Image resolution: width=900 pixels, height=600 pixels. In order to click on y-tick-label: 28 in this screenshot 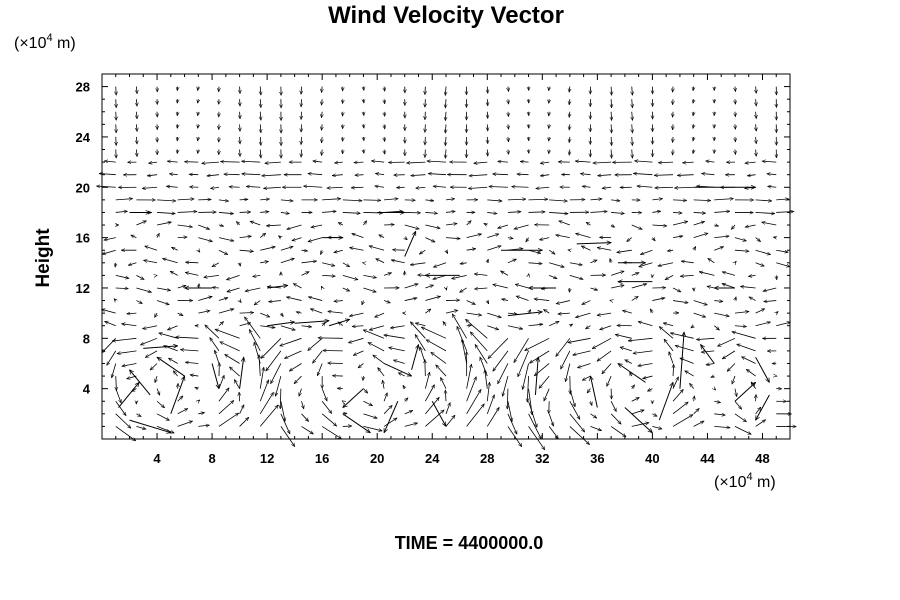, I will do `click(83, 87)`.